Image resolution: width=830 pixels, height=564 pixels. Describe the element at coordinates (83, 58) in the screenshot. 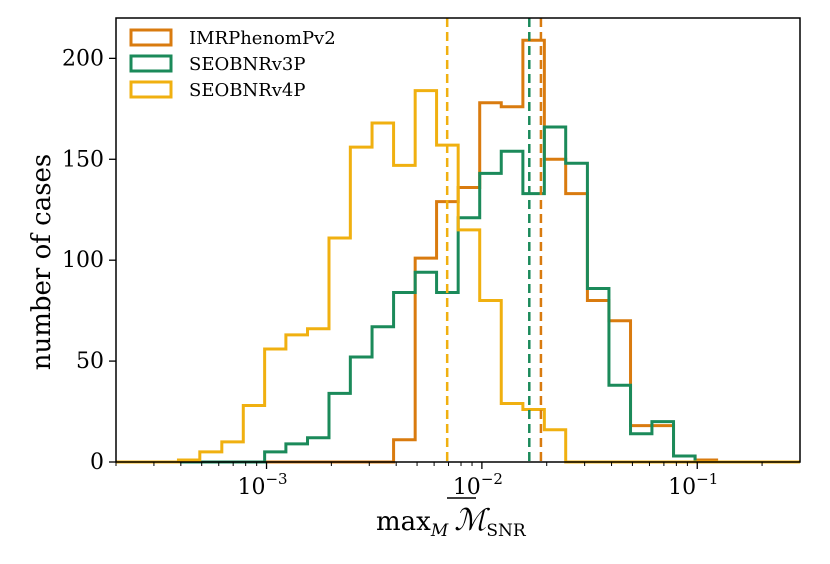

I see `y-tick-label: 200` at that location.